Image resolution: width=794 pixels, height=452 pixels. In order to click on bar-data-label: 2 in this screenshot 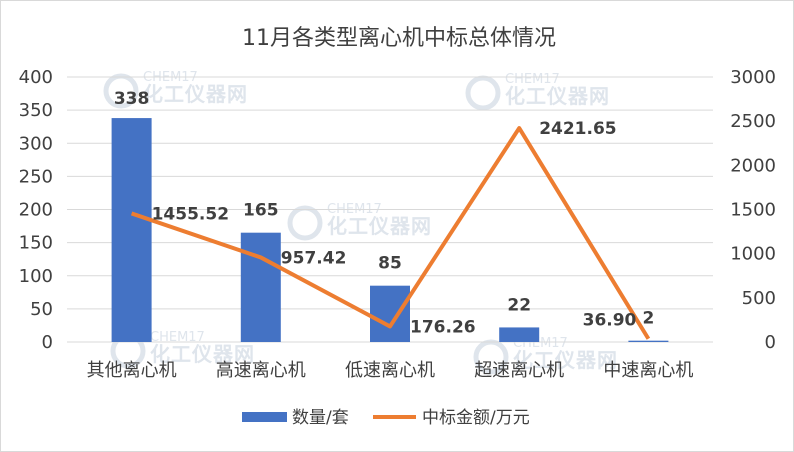, I will do `click(648, 319)`.